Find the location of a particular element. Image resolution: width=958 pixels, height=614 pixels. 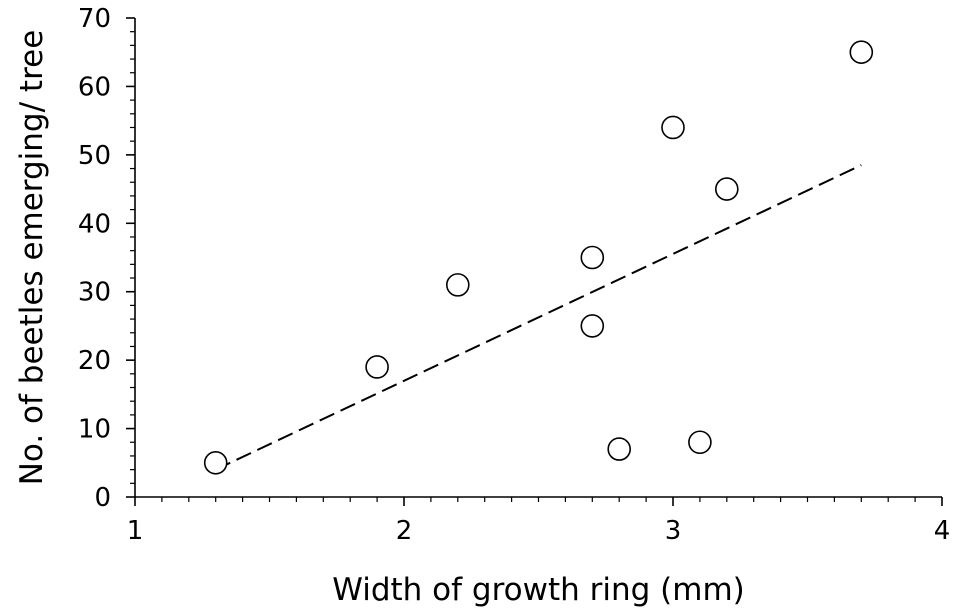

y-tick-label: 60 is located at coordinates (94, 87).